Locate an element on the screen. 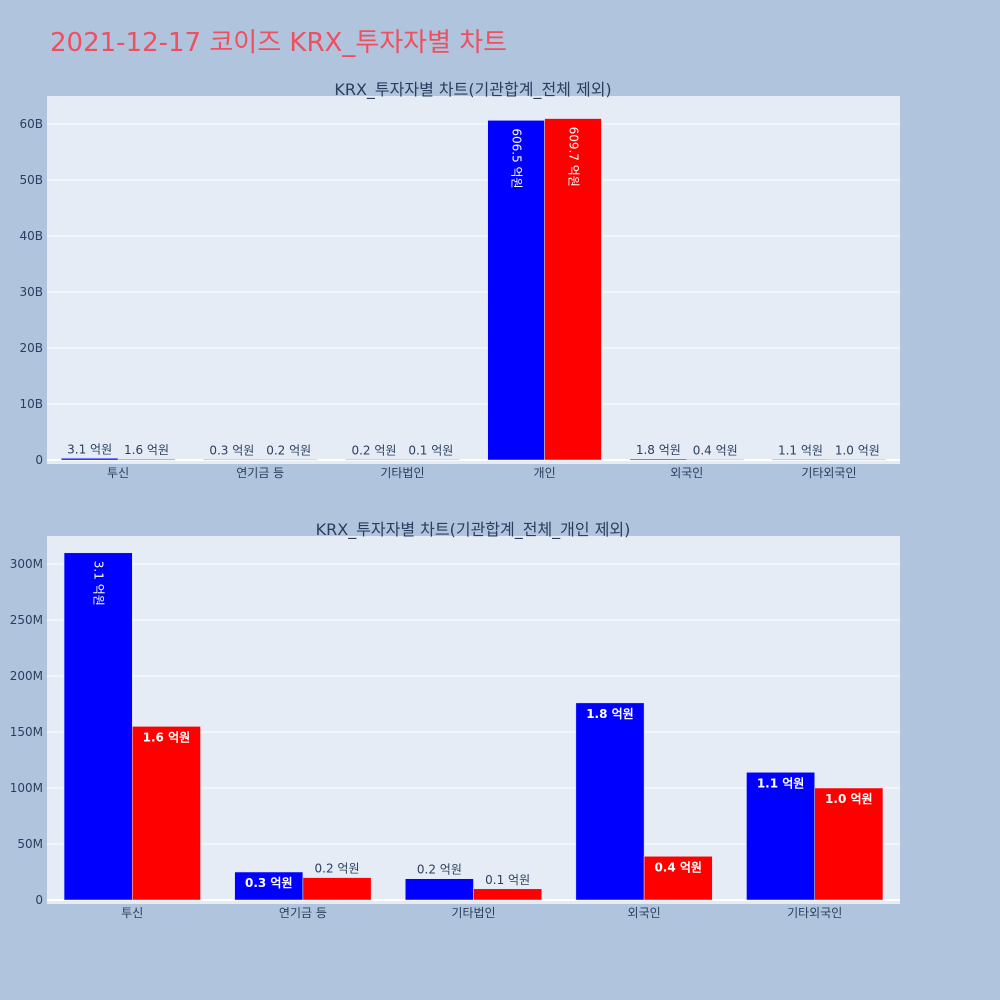  y-tick-label: 10B is located at coordinates (31, 404).